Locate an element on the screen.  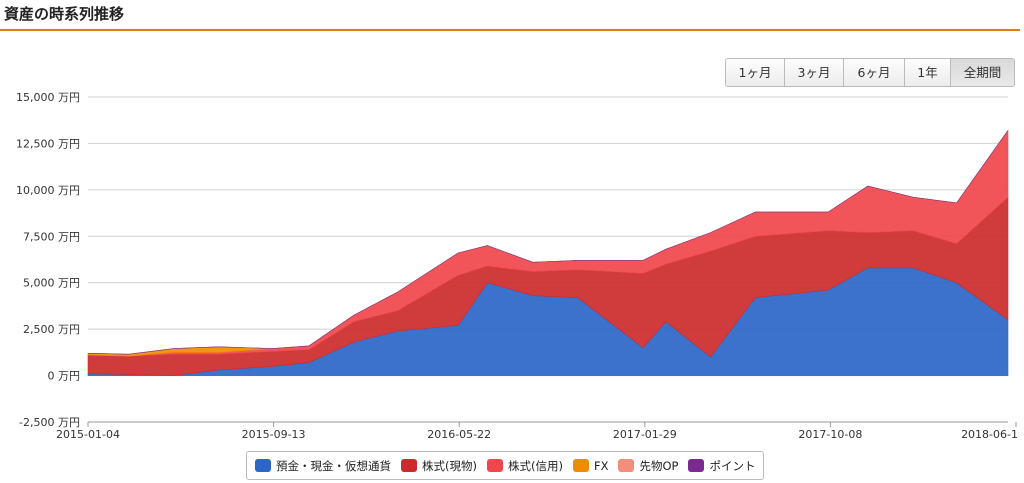
legend-label: 預金・現金・仮想通貨 is located at coordinates (333, 465).